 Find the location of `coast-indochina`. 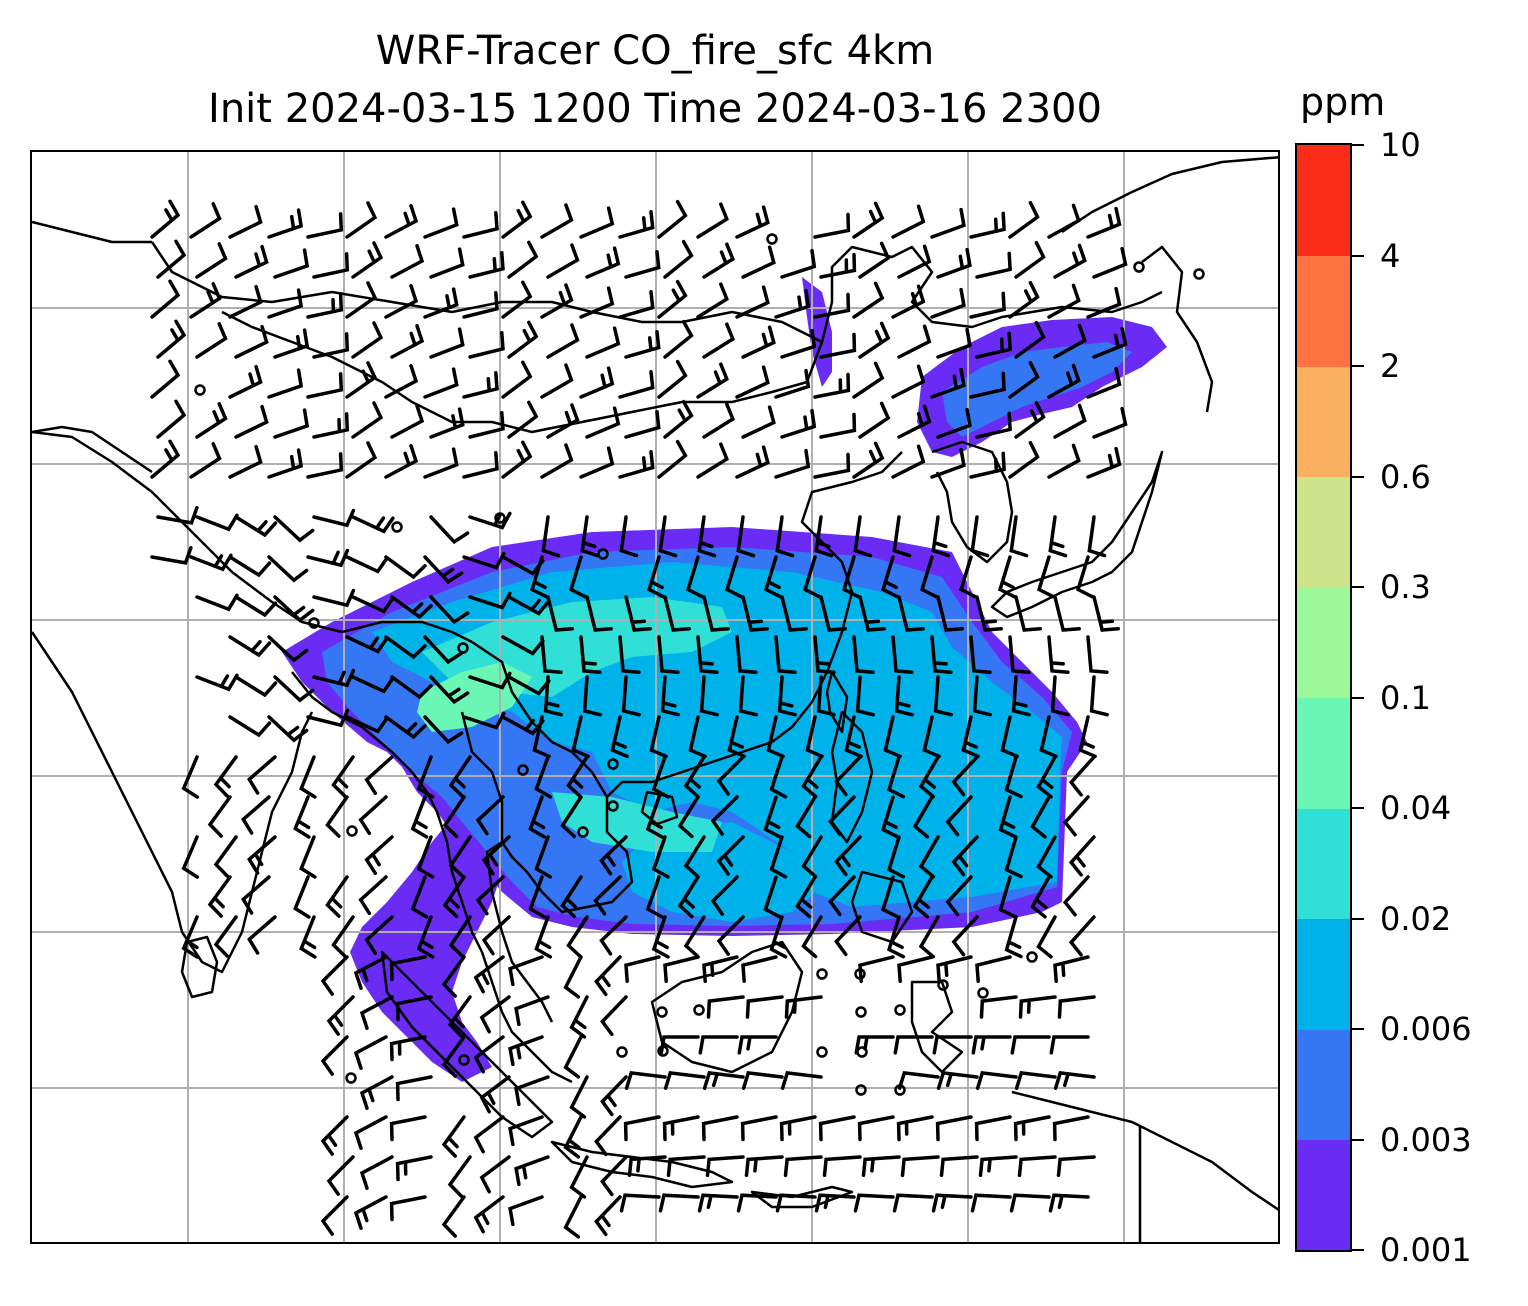

coast-indochina is located at coordinates (559, 902).